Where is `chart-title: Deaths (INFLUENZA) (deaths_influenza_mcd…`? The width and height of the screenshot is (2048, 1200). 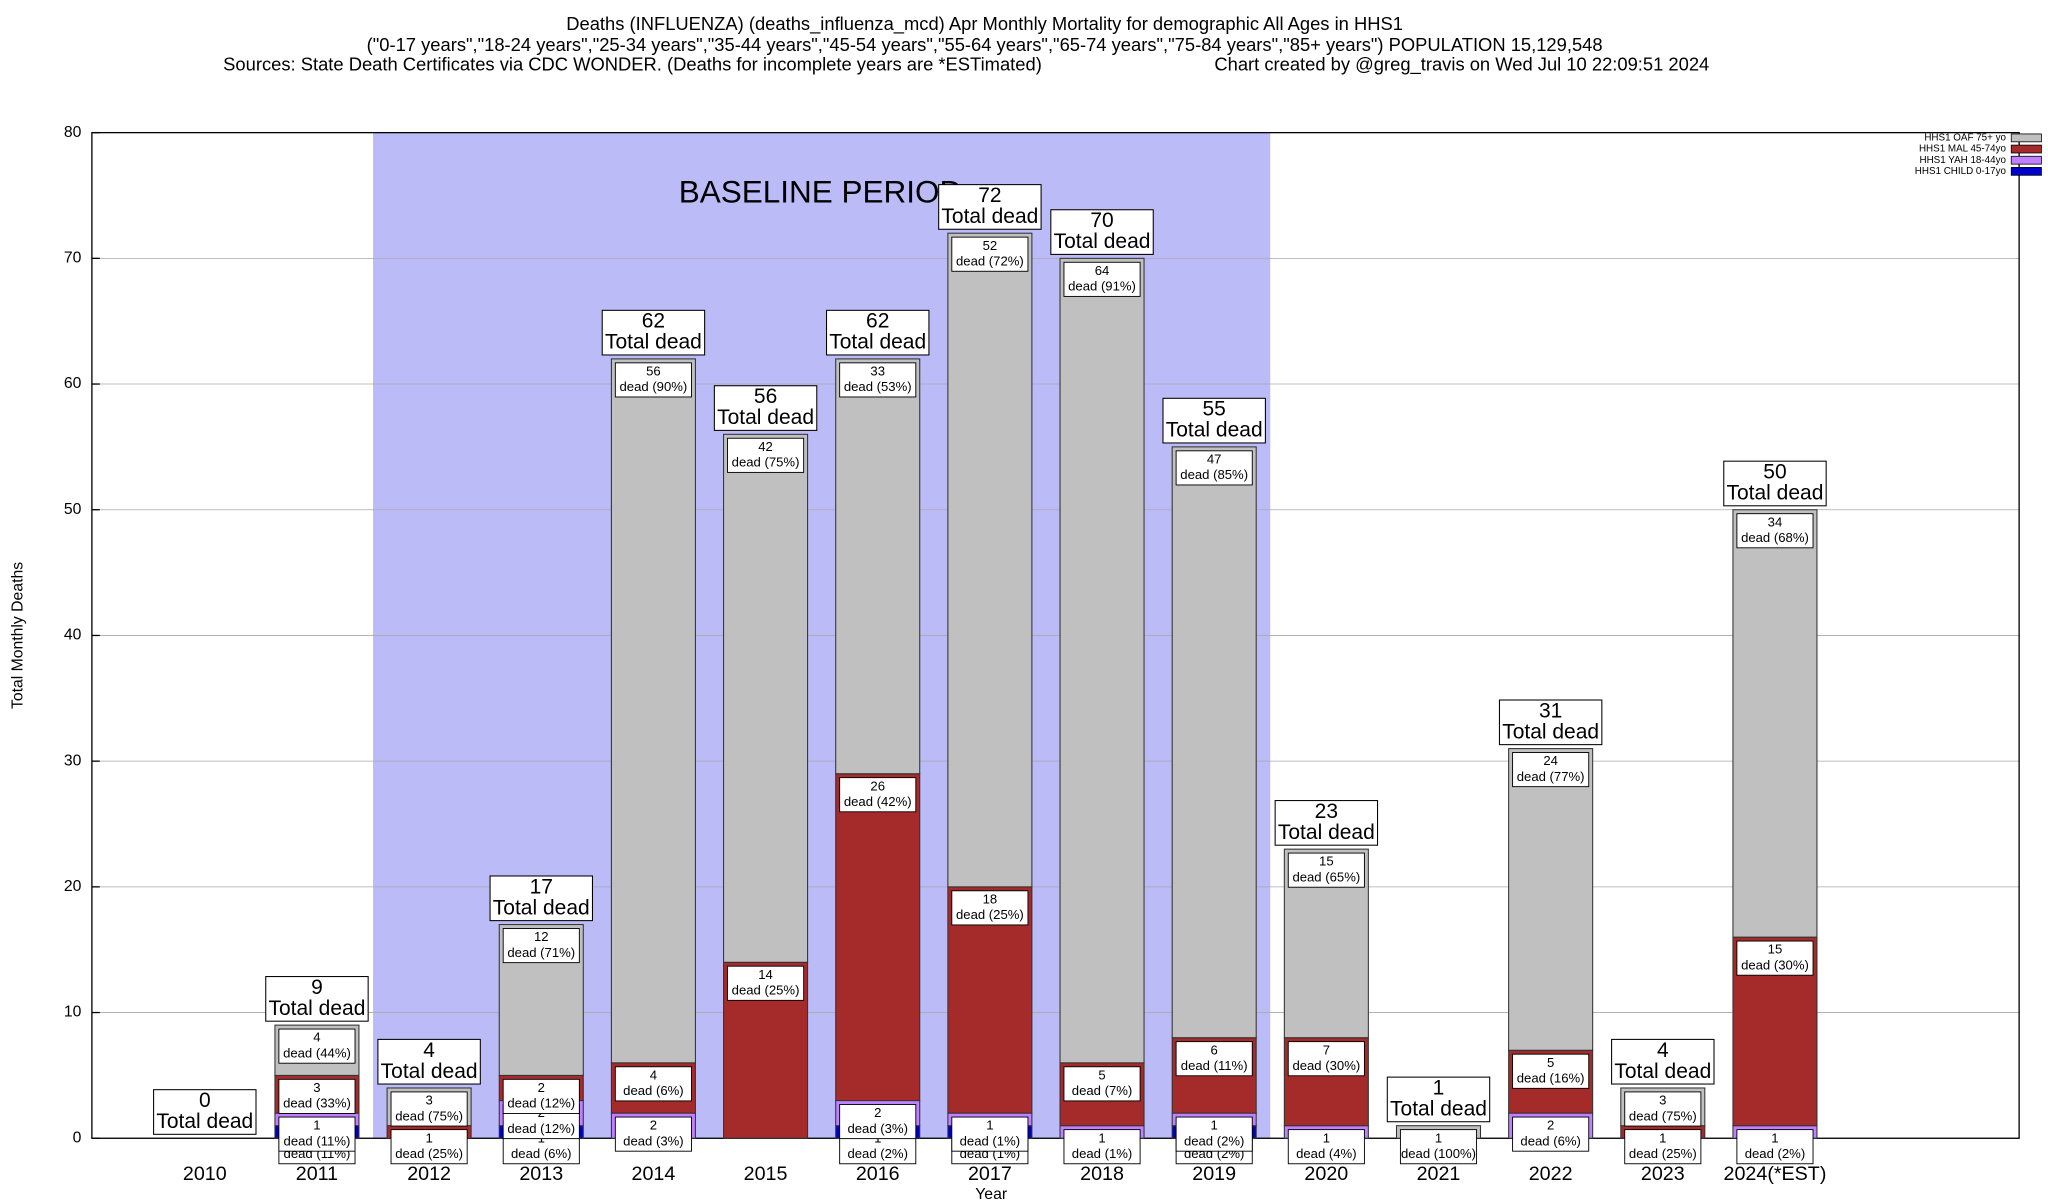 chart-title: Deaths (INFLUENZA) (deaths_influenza_mcd… is located at coordinates (984, 24).